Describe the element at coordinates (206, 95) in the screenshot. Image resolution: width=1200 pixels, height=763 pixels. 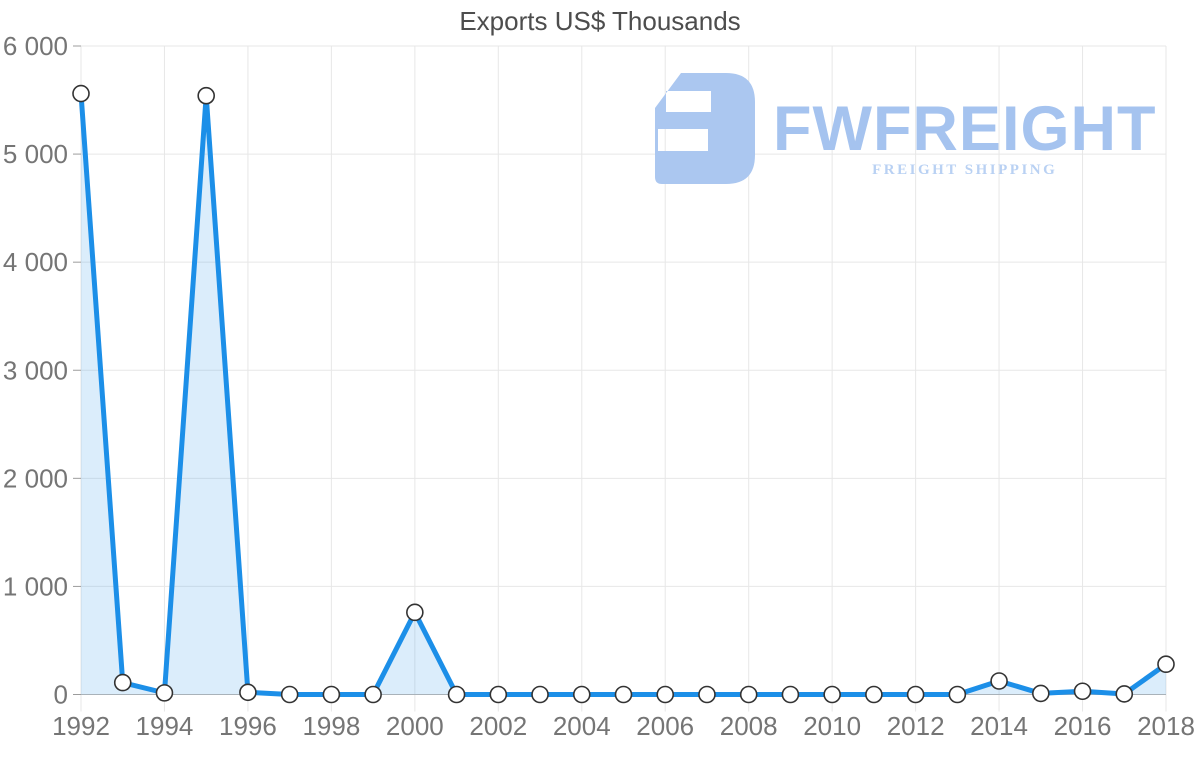
I see `data-point-1995` at that location.